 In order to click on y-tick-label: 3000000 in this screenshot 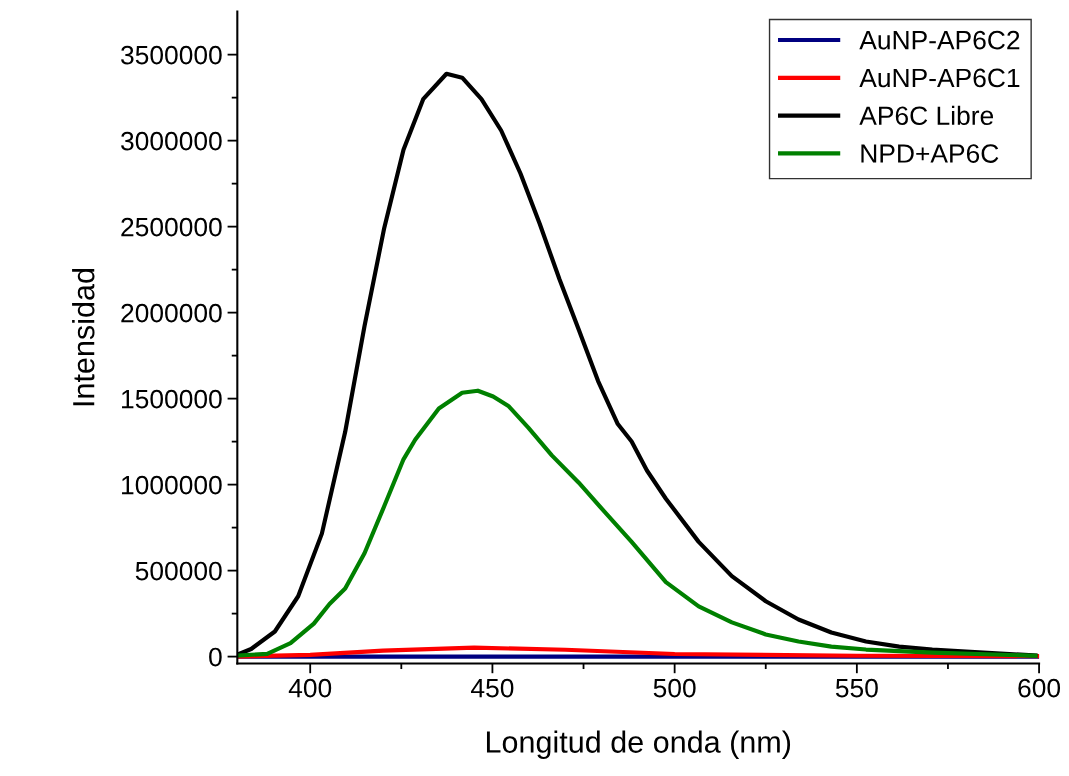, I will do `click(171, 141)`.